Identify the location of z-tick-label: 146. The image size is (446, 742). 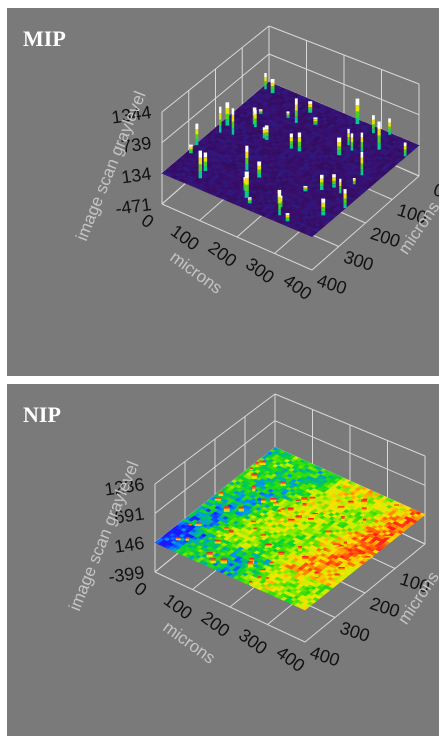
(129, 545).